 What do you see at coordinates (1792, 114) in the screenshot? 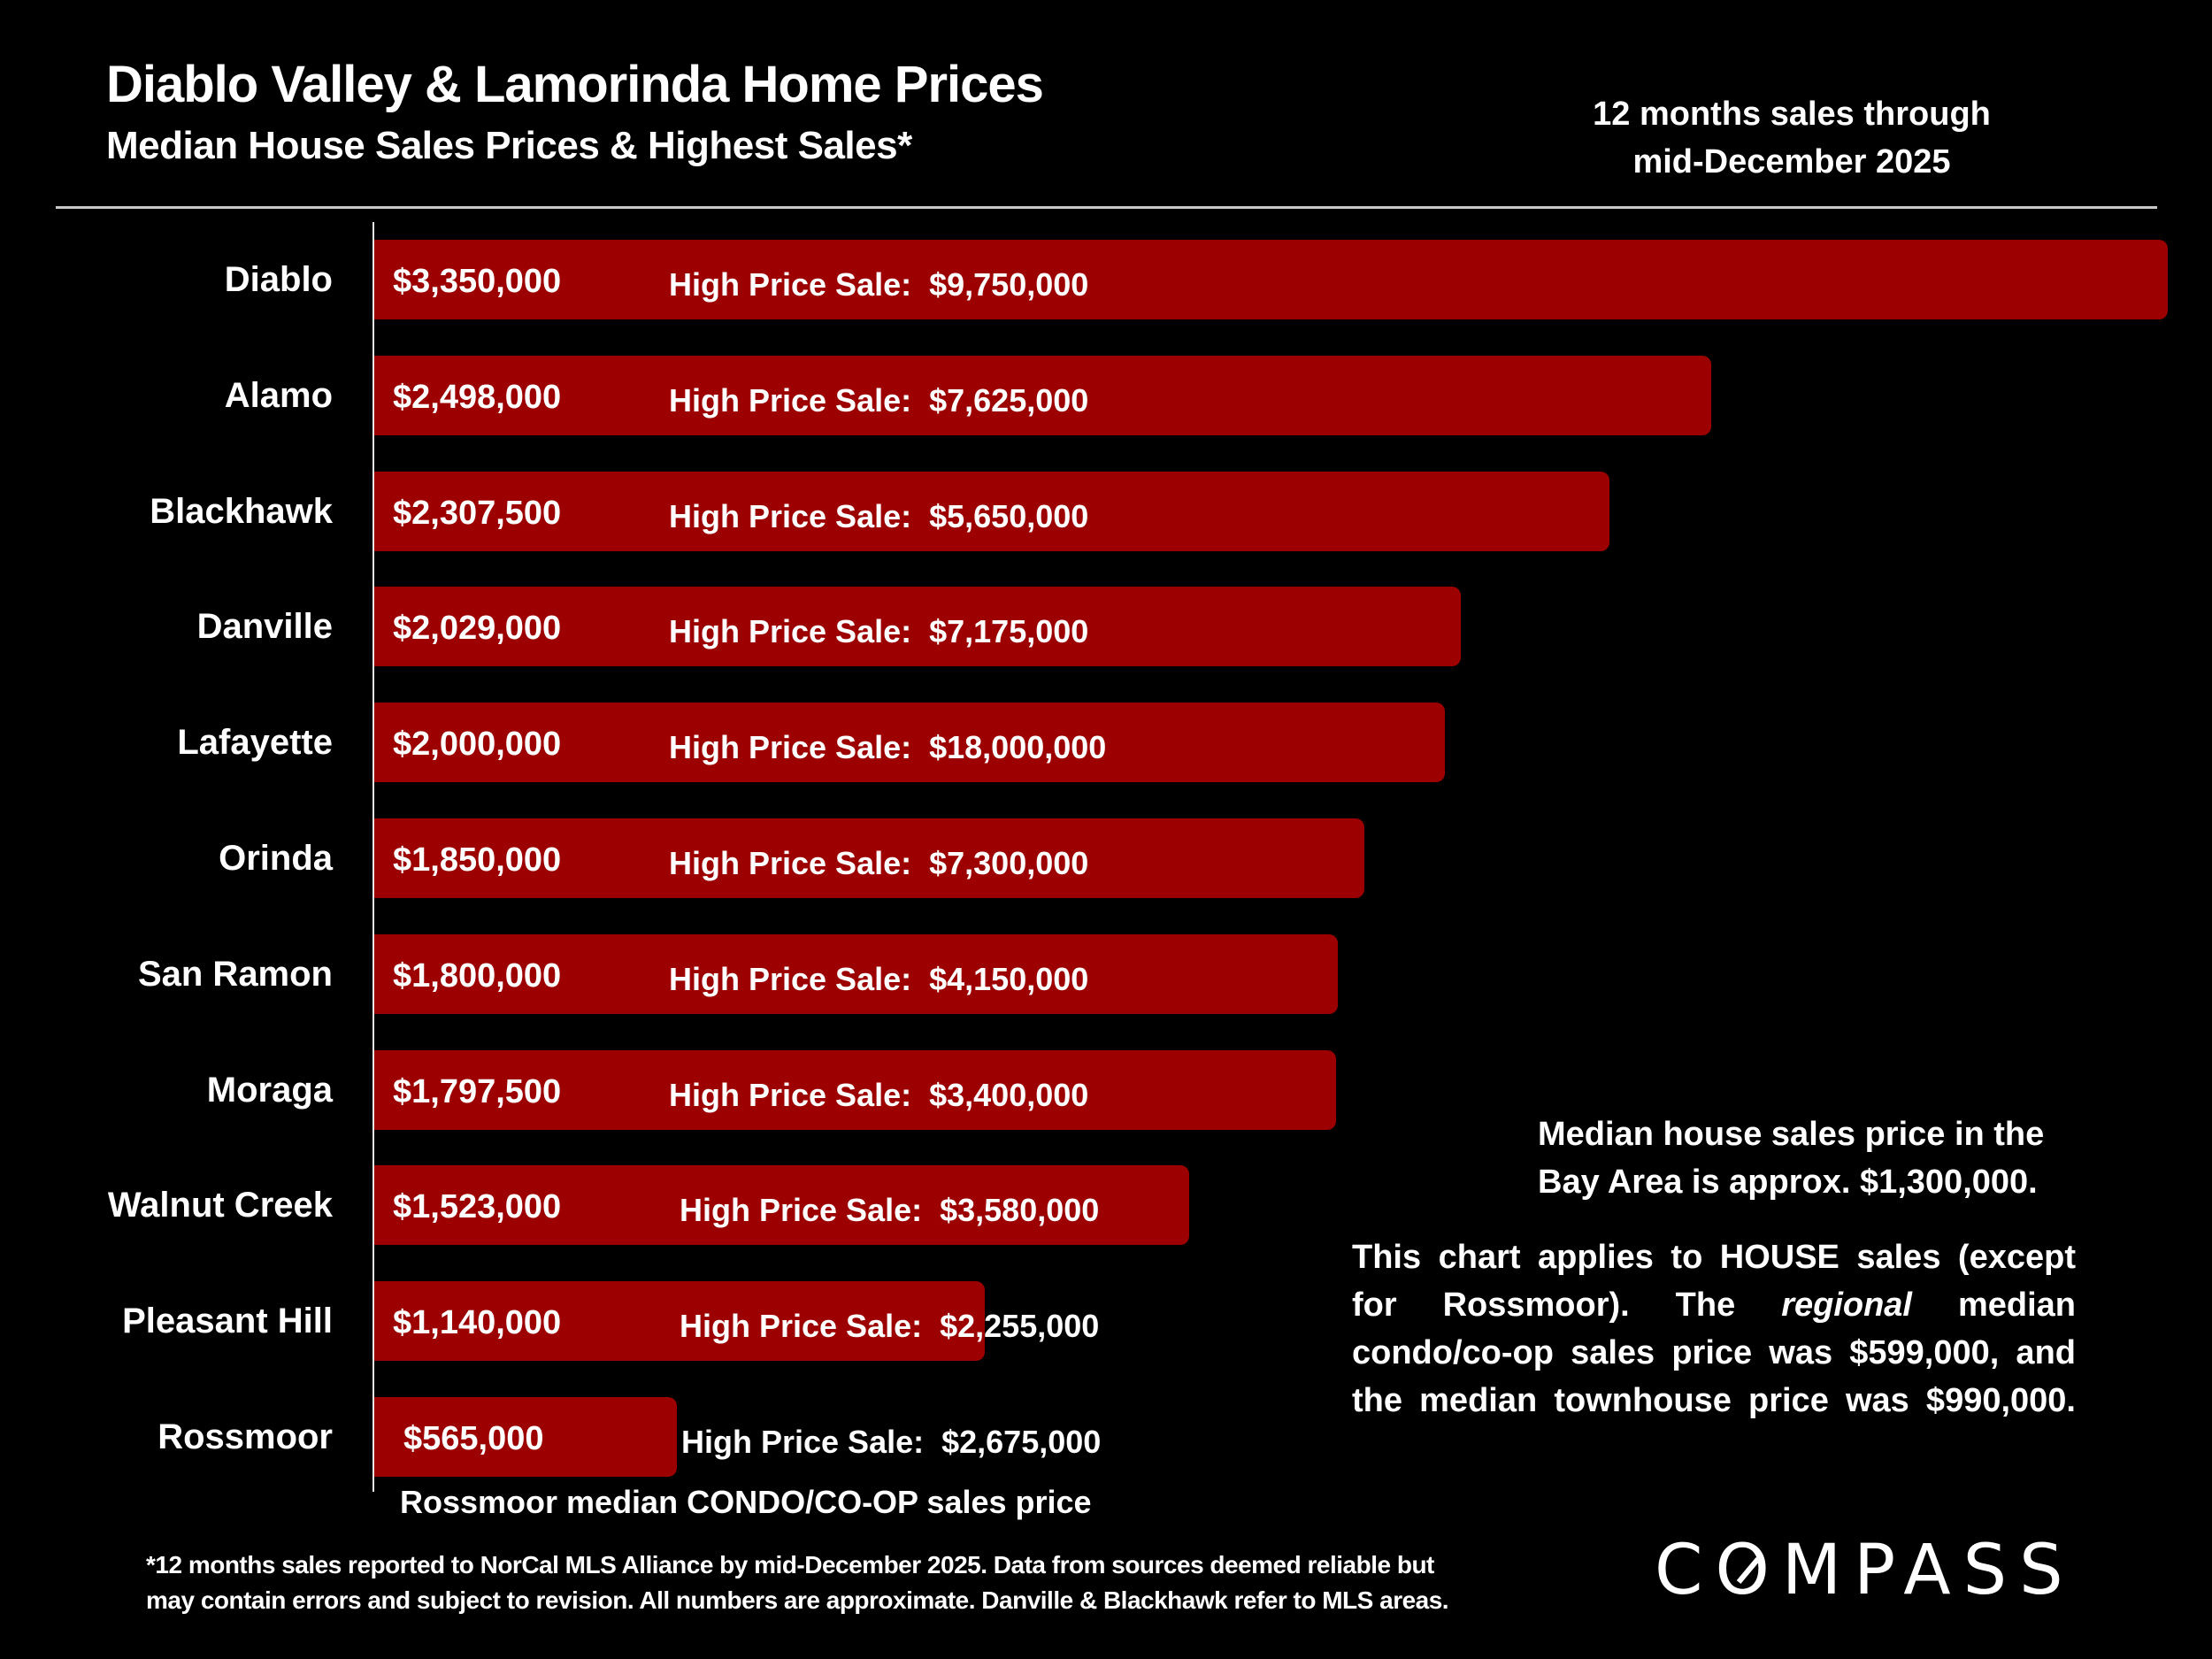
I see `period-line-1: 12 months sales through` at bounding box center [1792, 114].